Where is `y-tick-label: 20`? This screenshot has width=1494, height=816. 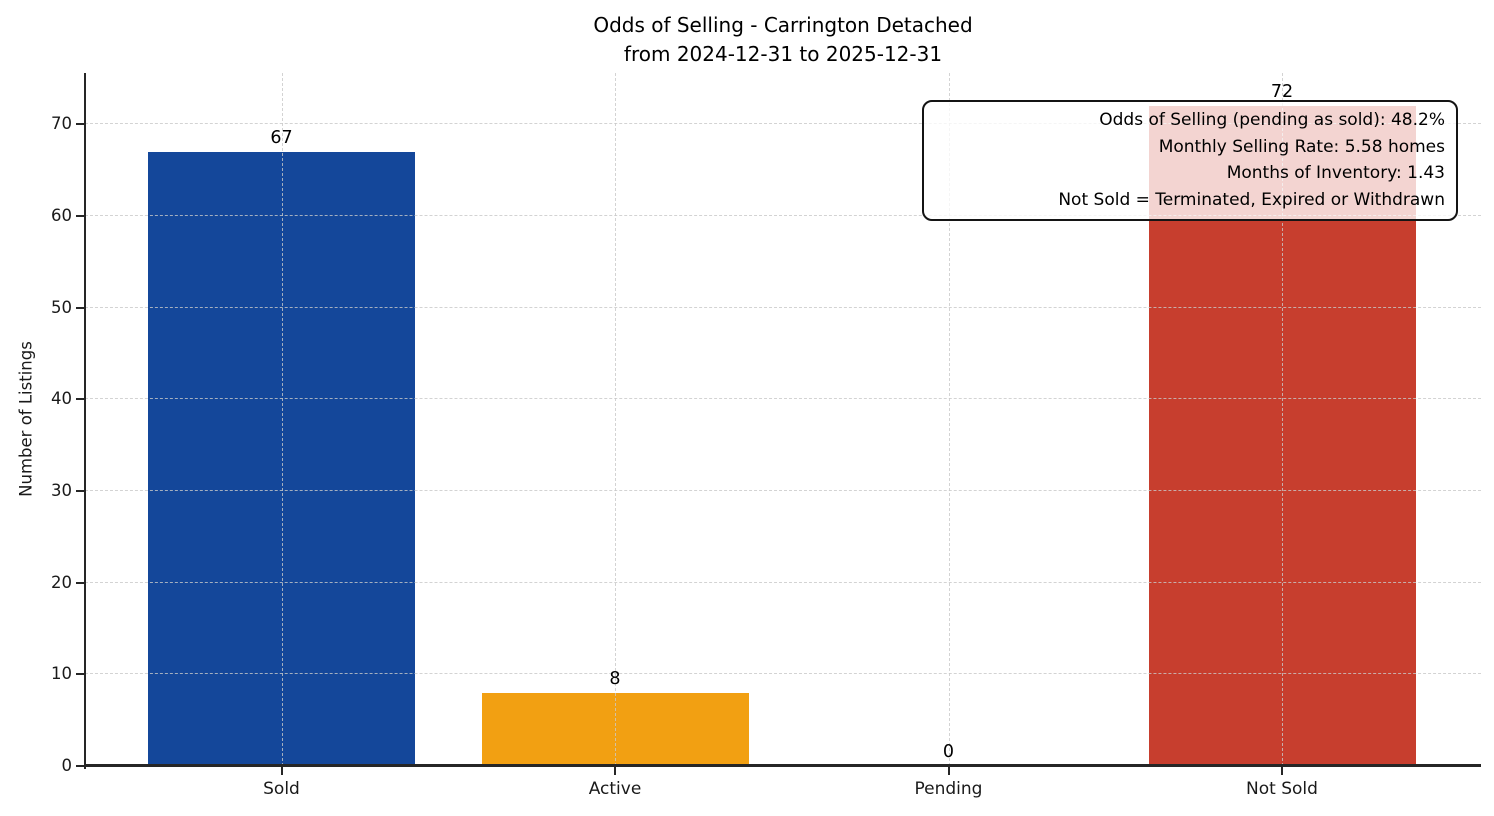 y-tick-label: 20 is located at coordinates (61, 582).